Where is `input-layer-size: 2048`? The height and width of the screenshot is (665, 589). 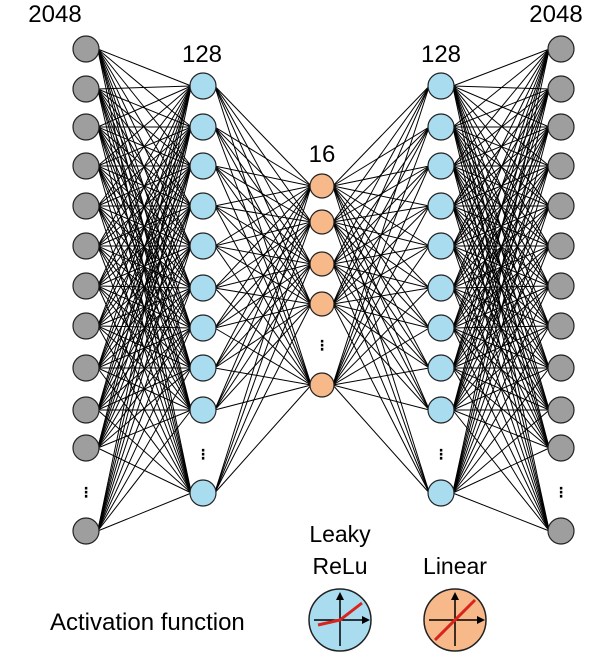
input-layer-size: 2048 is located at coordinates (54, 14).